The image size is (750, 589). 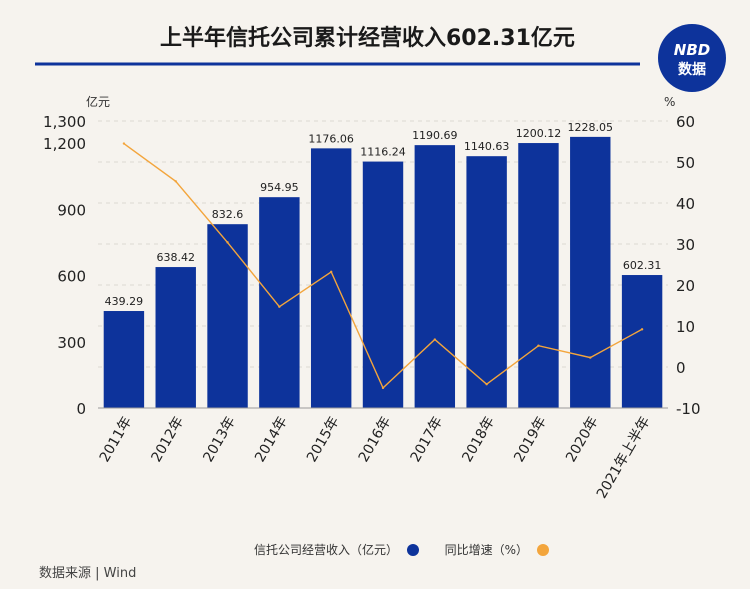 What do you see at coordinates (87, 573) in the screenshot?
I see `data-source: 数据来源 | Wind` at bounding box center [87, 573].